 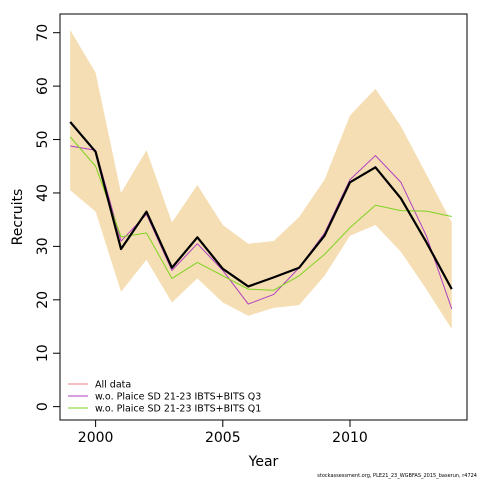 I want to click on y-tick-label: 0, so click(x=43, y=406).